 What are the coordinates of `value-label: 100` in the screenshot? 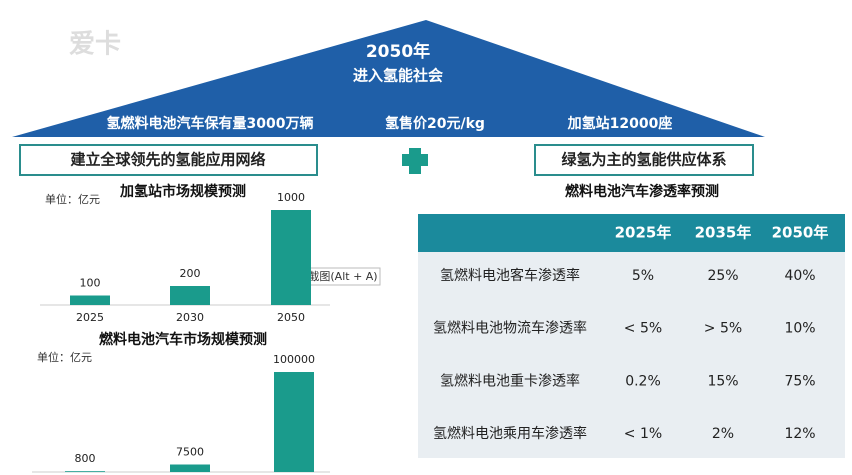 It's located at (90, 283).